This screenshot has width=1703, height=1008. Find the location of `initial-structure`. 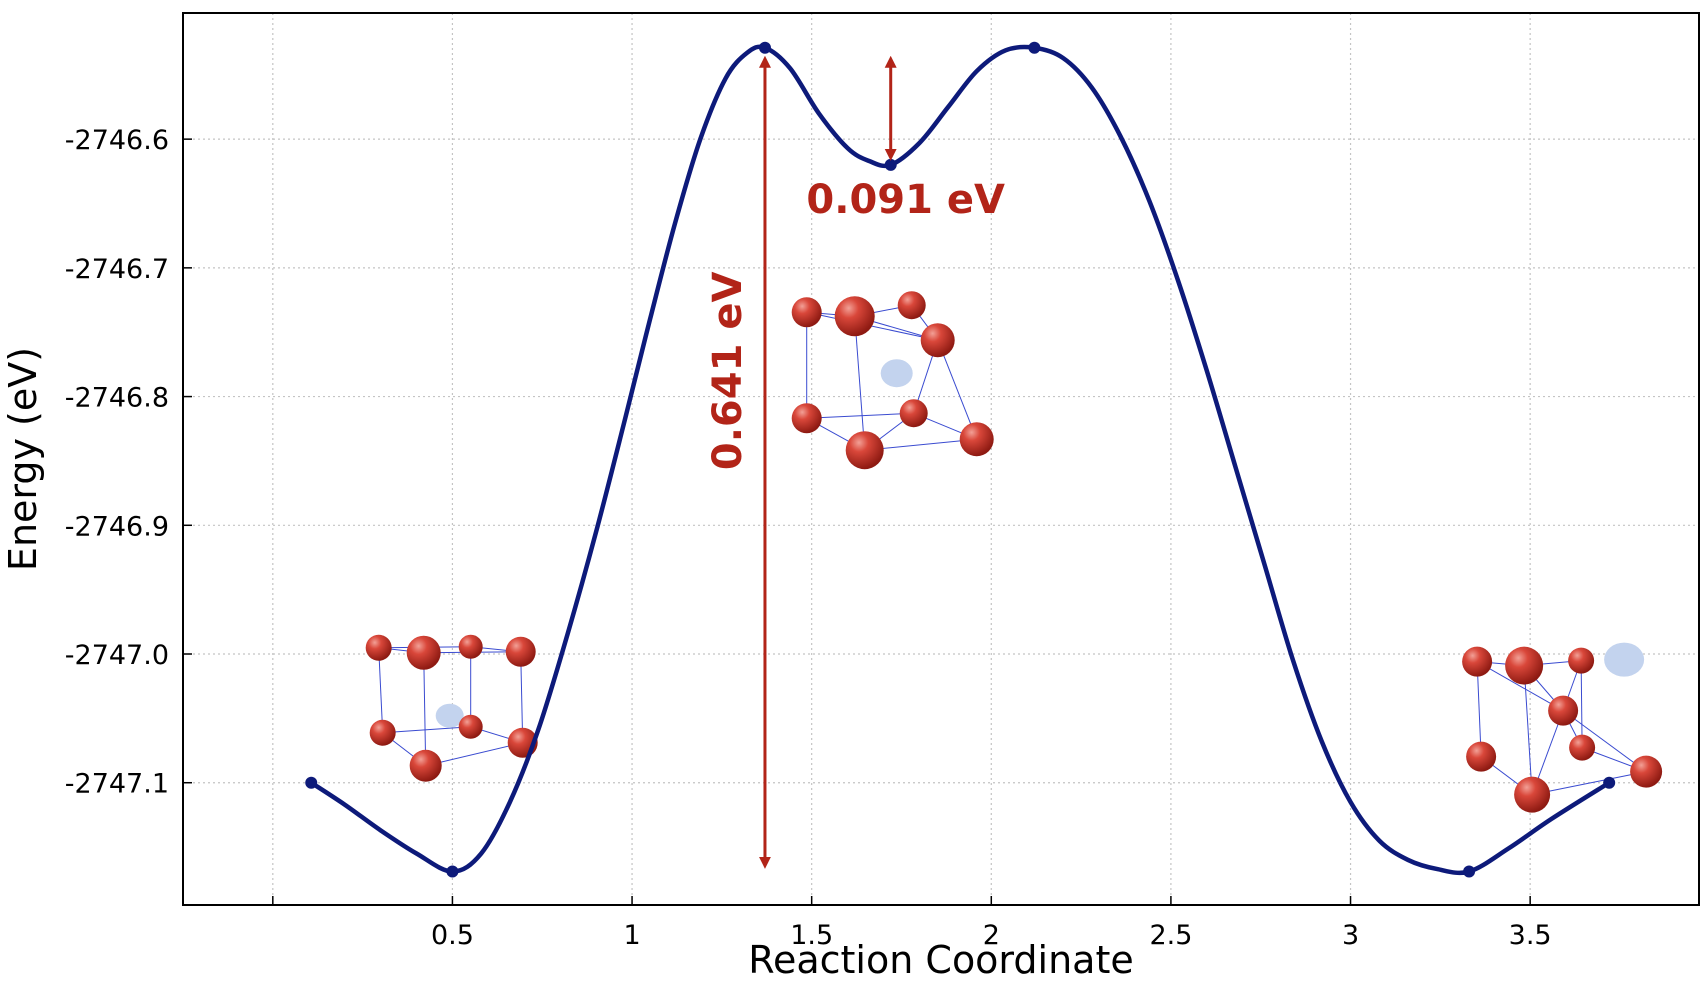

initial-structure is located at coordinates (451, 708).